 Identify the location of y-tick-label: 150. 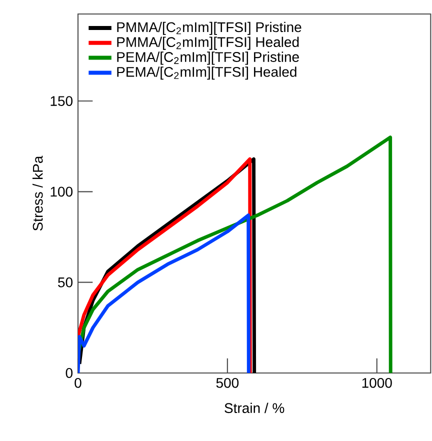
(61, 101).